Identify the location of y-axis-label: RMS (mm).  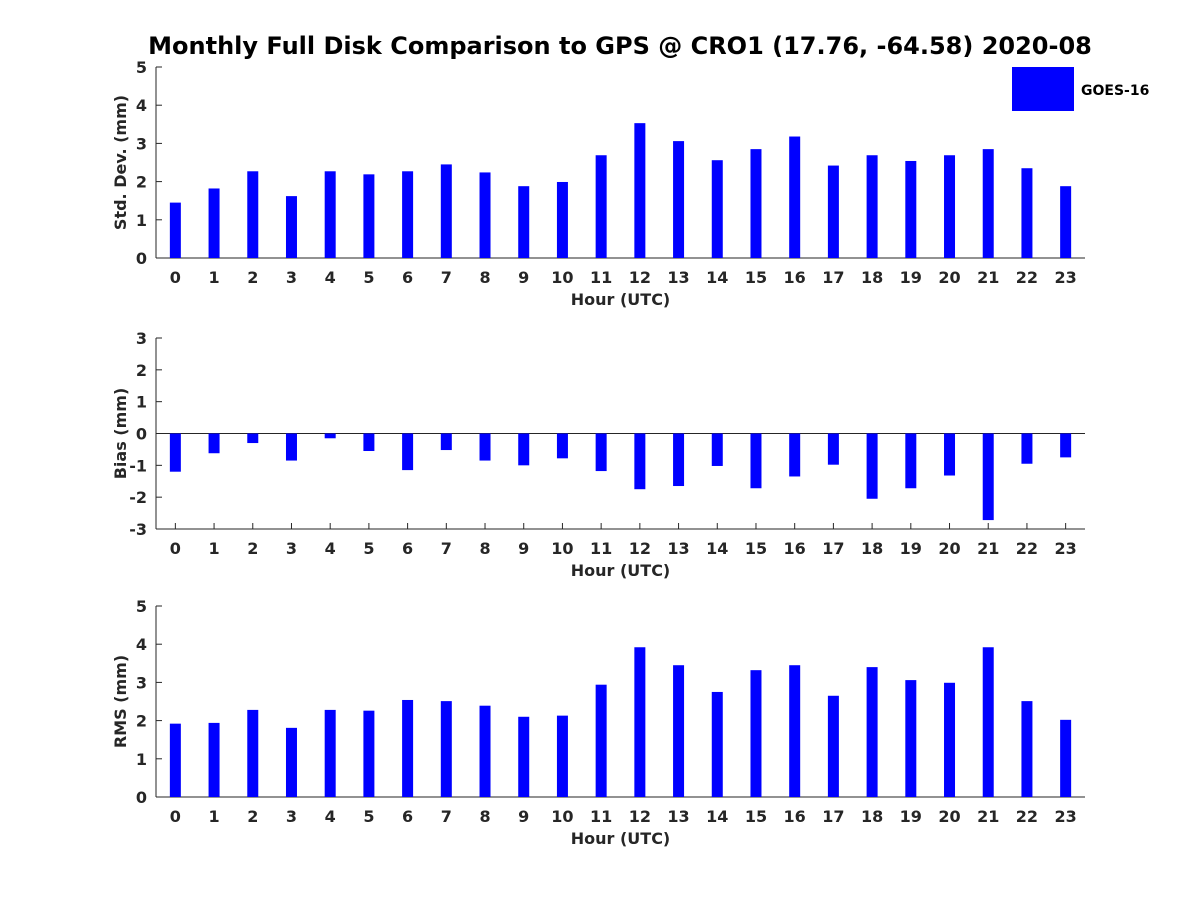
(120, 701).